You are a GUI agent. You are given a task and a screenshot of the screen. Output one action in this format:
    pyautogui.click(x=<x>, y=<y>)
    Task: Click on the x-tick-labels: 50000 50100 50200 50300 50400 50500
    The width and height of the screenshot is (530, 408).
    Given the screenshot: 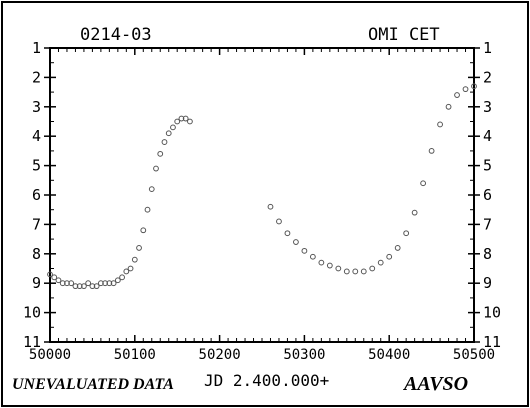 What is the action you would take?
    pyautogui.click(x=262, y=355)
    